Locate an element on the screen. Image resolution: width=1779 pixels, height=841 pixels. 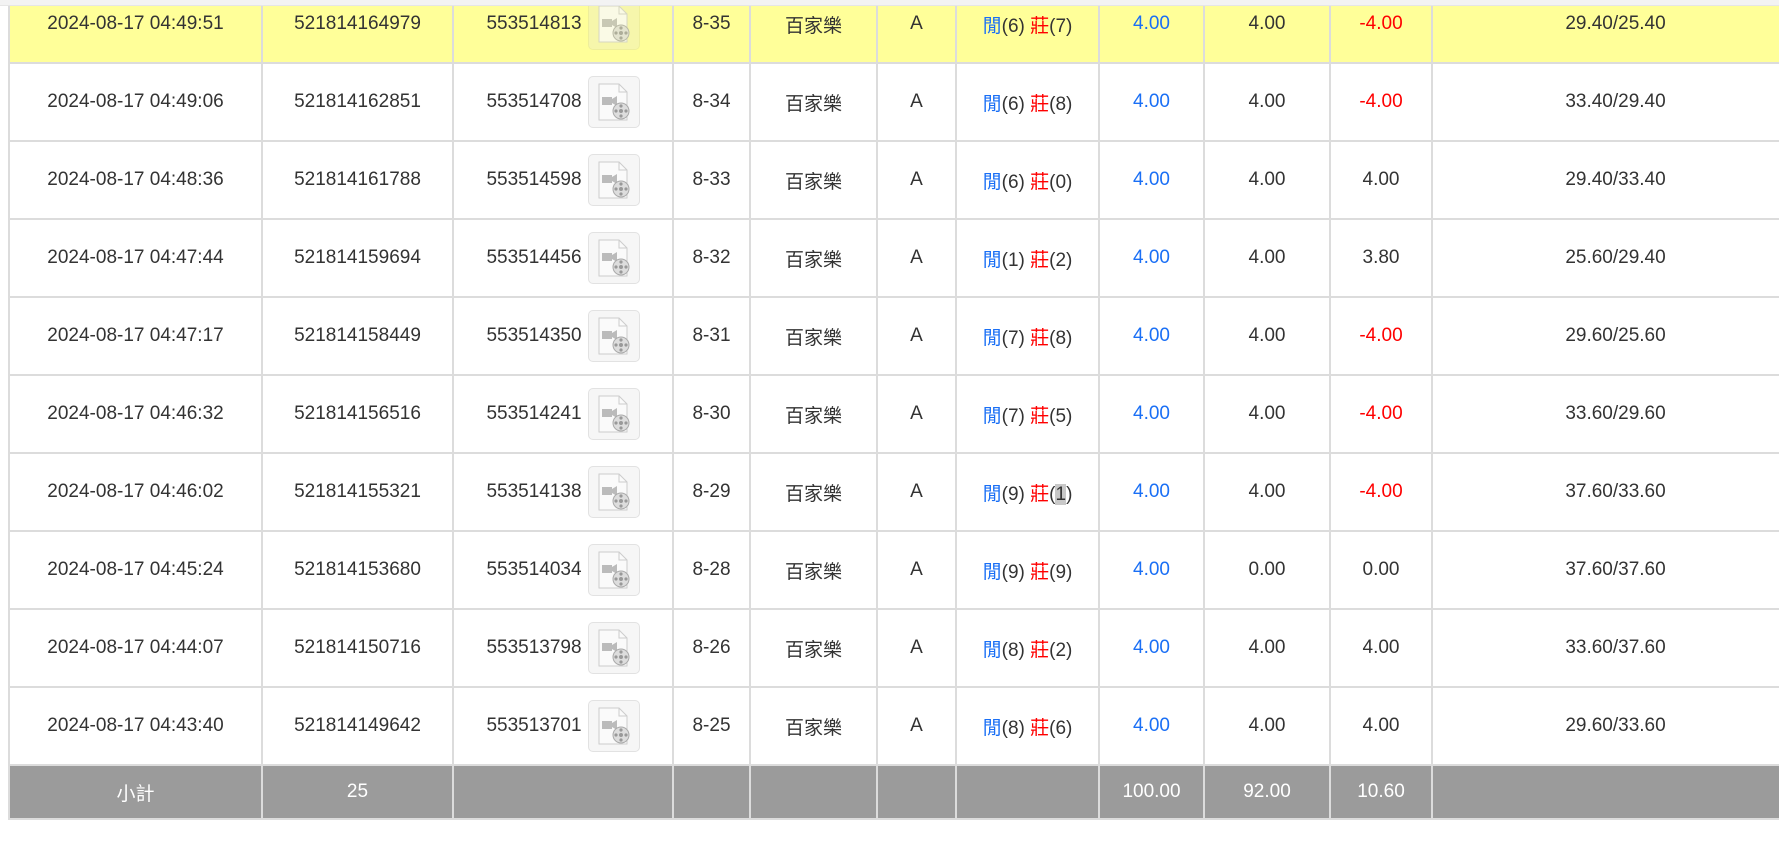
round-cell: 553514350 is located at coordinates (563, 336).